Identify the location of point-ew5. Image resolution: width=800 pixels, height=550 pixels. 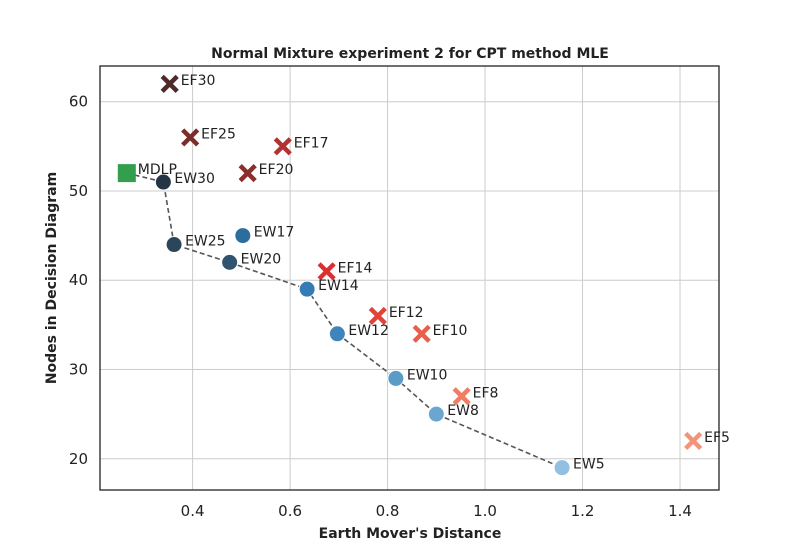
(562, 468).